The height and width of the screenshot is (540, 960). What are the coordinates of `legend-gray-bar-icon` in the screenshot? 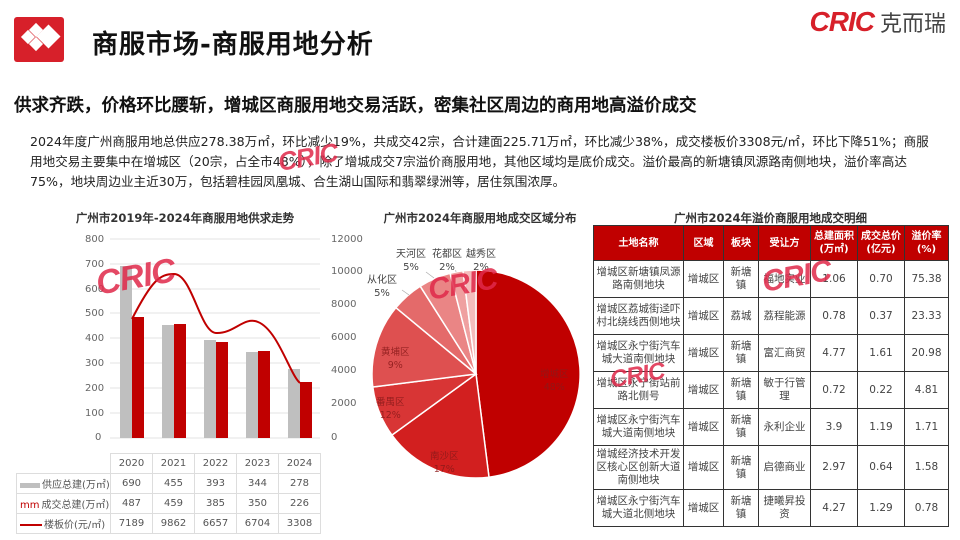 It's located at (30, 485).